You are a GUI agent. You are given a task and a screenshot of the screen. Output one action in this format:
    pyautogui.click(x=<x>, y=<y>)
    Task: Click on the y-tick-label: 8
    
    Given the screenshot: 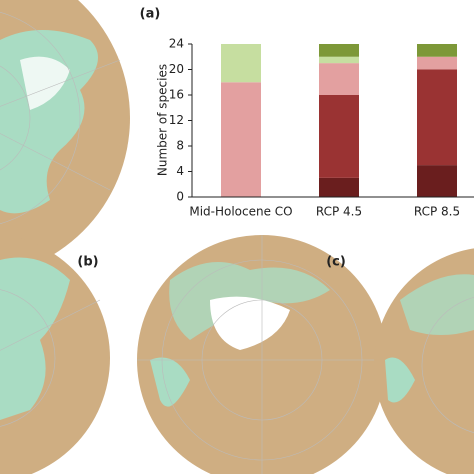 What is the action you would take?
    pyautogui.click(x=180, y=146)
    